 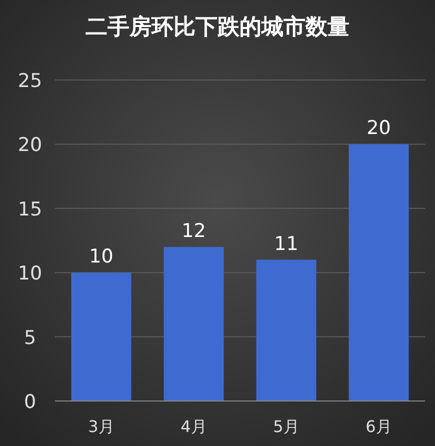 I want to click on data-label: 20, so click(x=378, y=128).